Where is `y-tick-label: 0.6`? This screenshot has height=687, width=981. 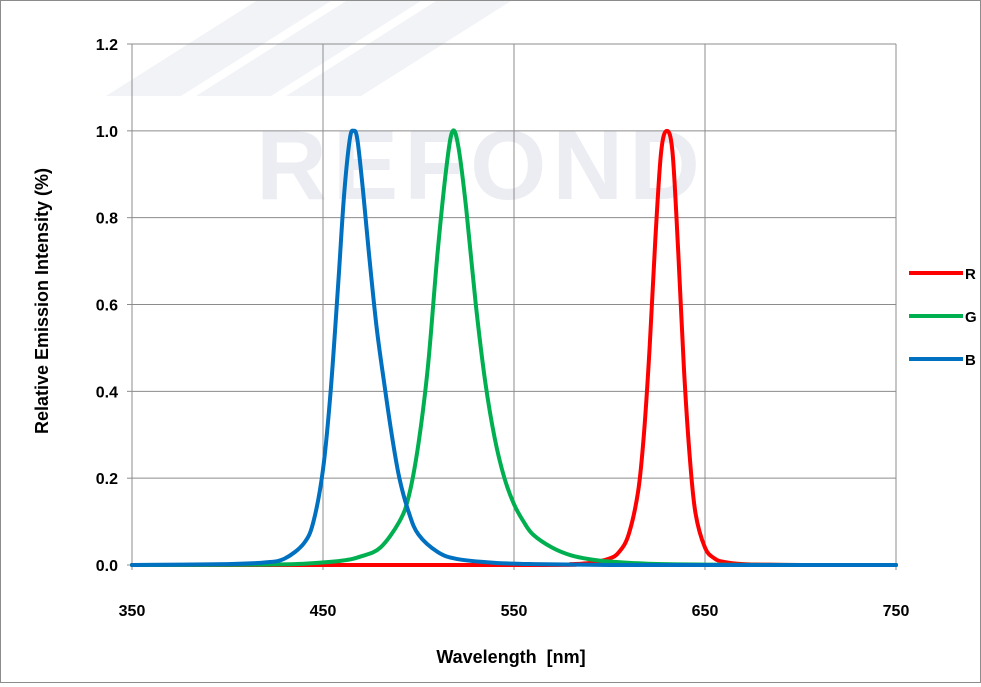
y-tick-label: 0.6 is located at coordinates (107, 306).